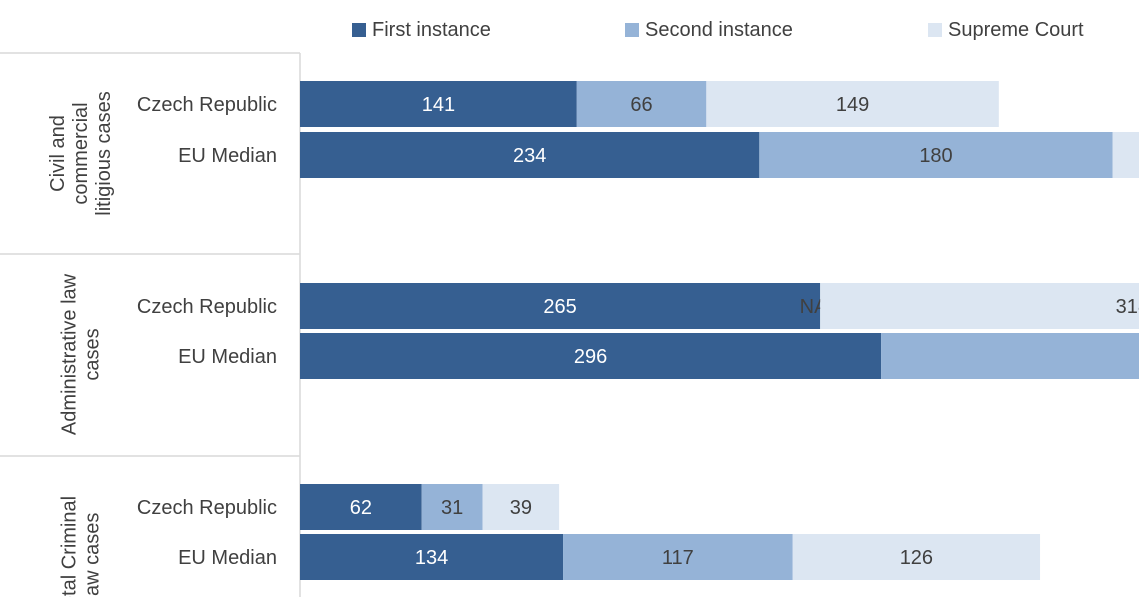  Describe the element at coordinates (81, 546) in the screenshot. I see `group-label: Total Criminallaw cases` at that location.